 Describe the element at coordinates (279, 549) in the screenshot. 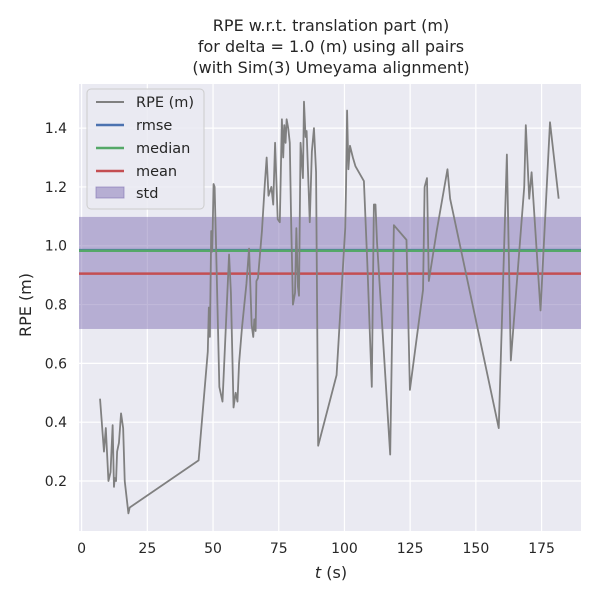

I see `x-tick-label: 75` at that location.